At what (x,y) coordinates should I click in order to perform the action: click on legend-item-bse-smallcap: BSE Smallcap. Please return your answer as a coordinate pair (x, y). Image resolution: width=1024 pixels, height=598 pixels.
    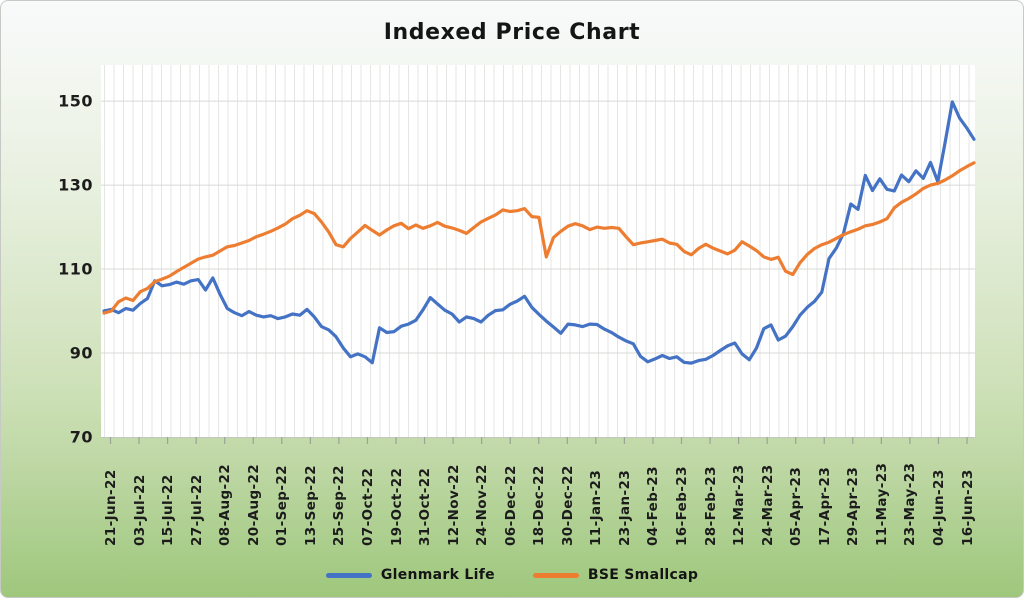
    Looking at the image, I should click on (615, 575).